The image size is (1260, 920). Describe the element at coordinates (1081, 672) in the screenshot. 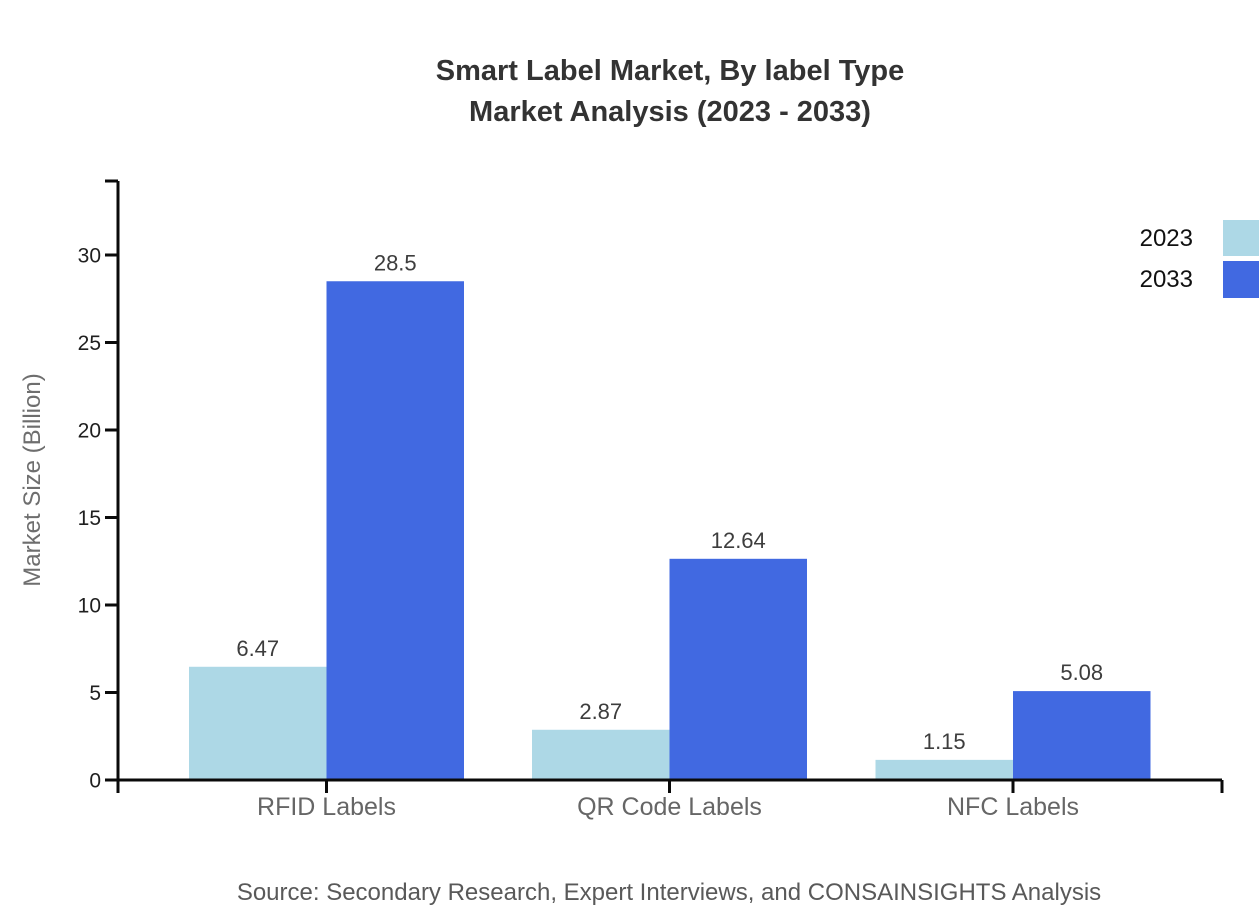

I see `value-label-2033-nfc-labels: 5.08` at that location.